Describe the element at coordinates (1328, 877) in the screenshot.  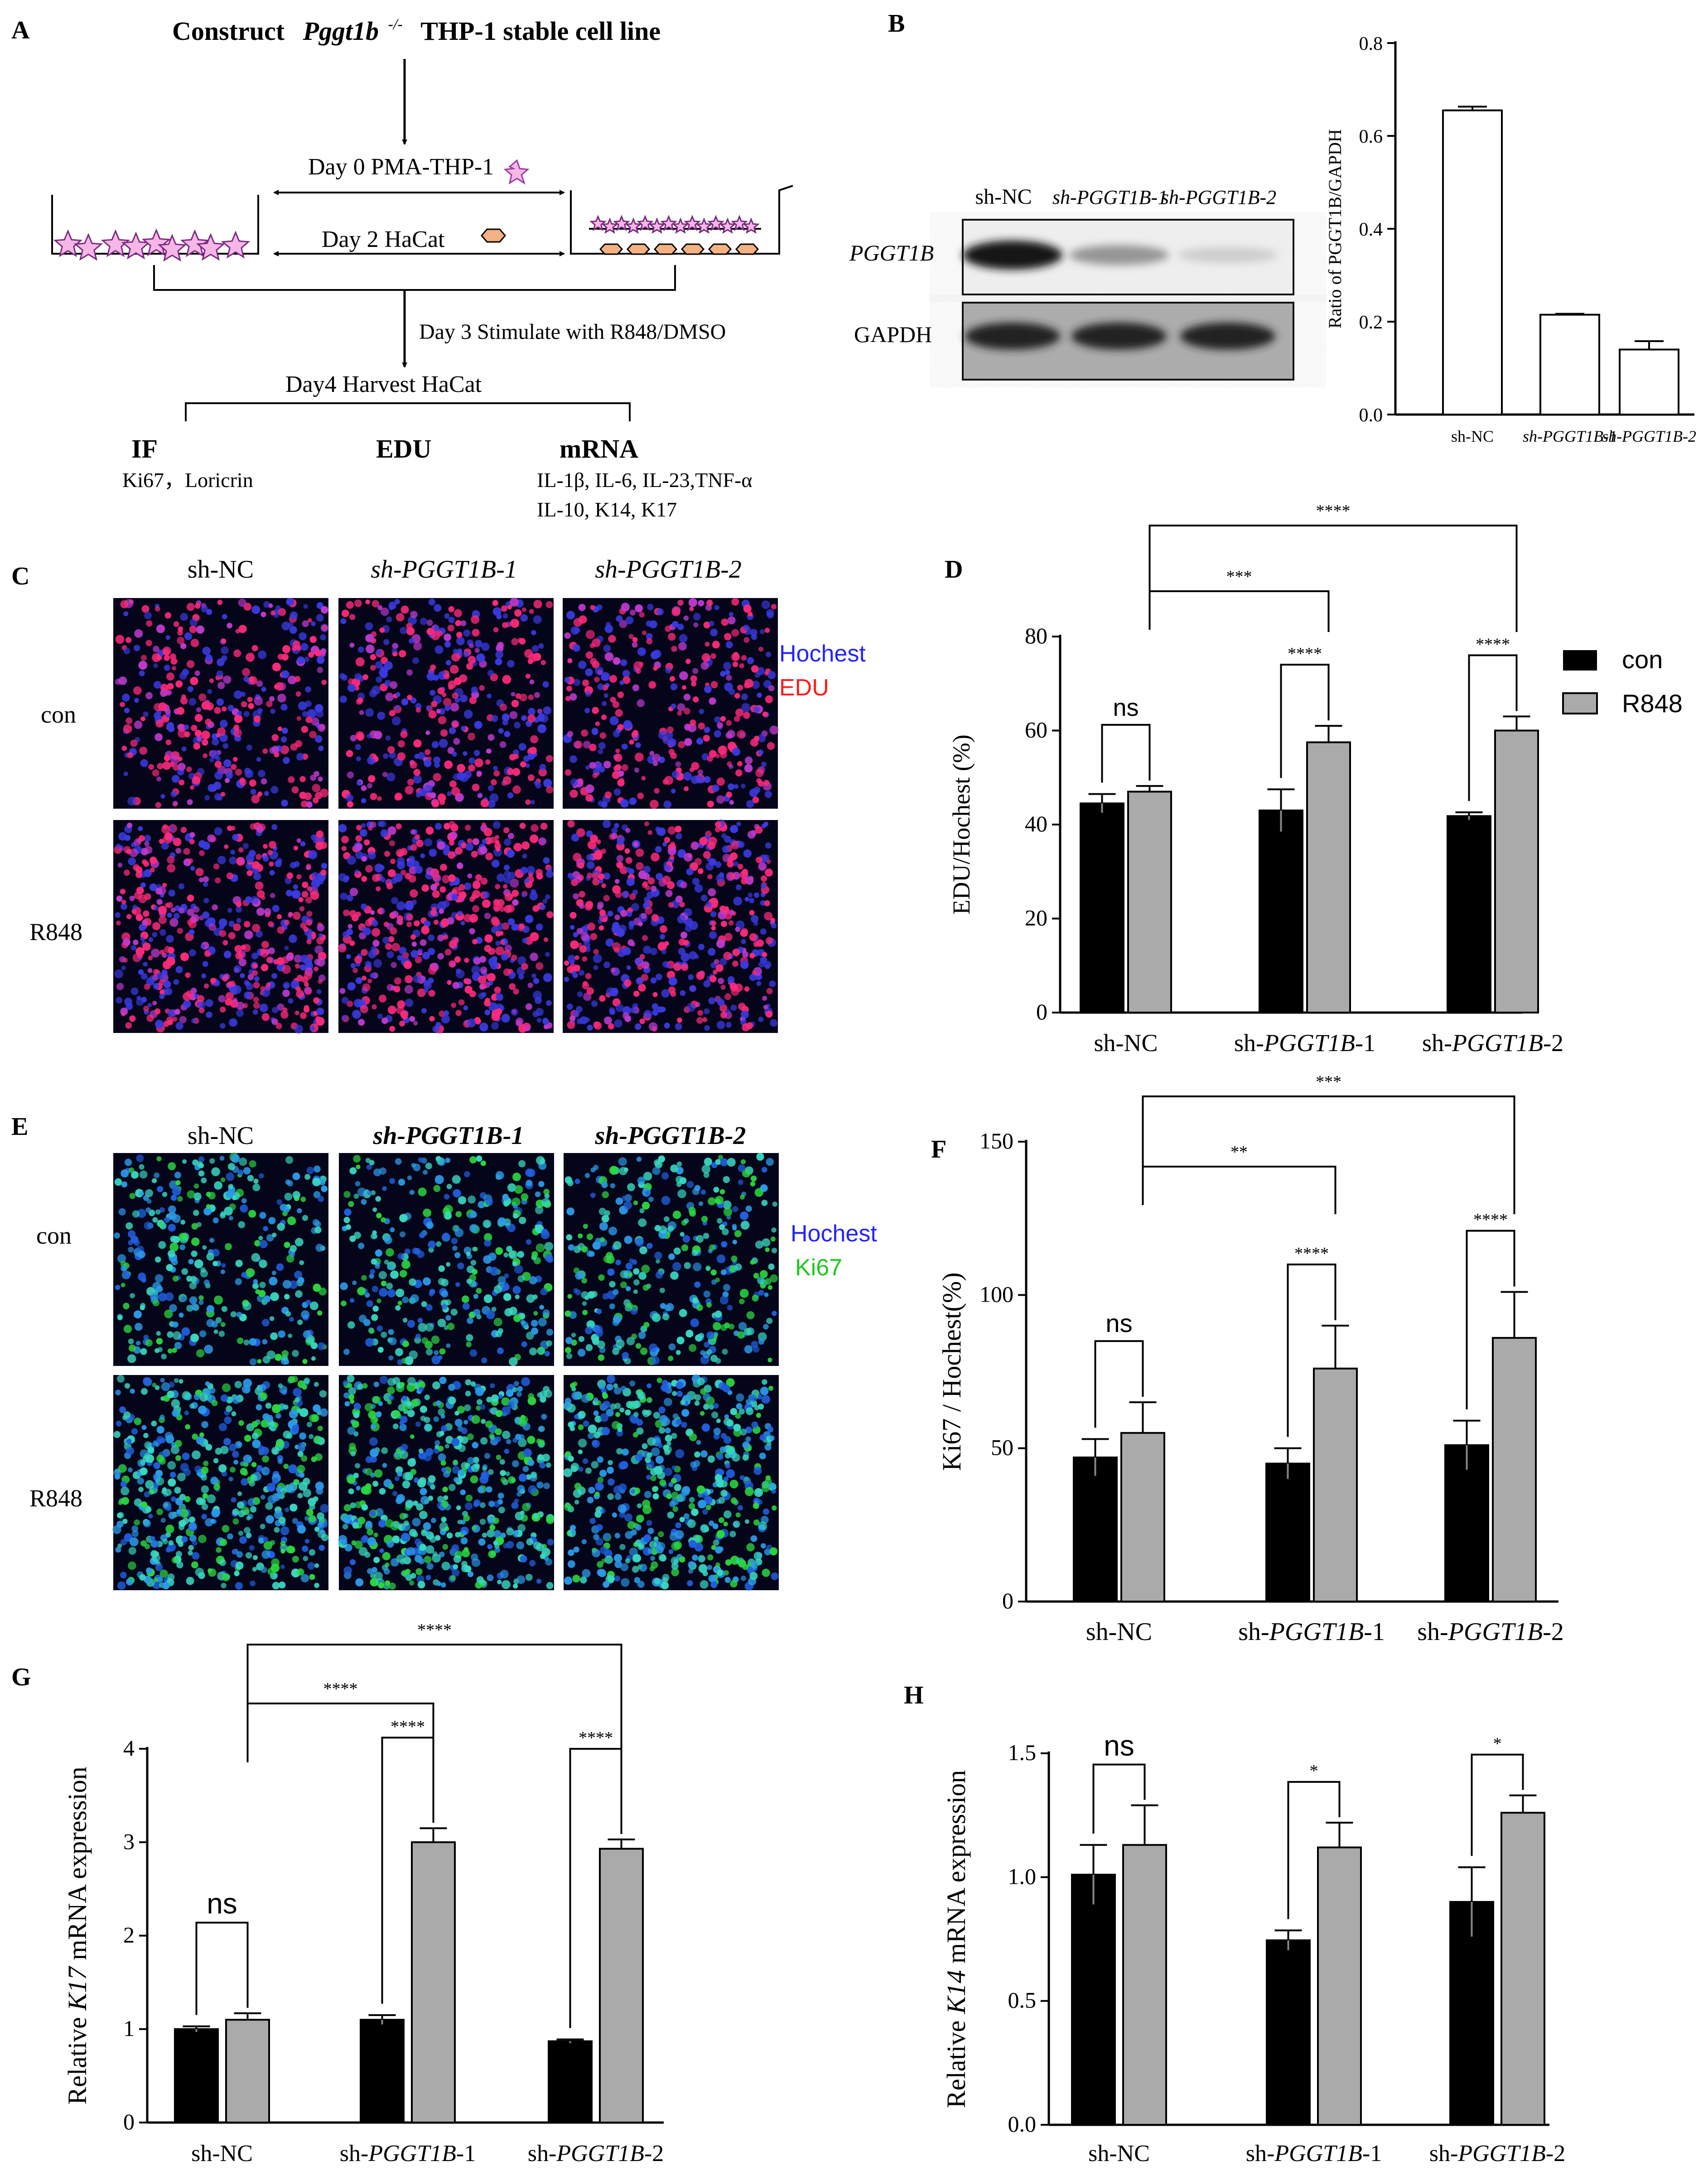
I see `bar` at that location.